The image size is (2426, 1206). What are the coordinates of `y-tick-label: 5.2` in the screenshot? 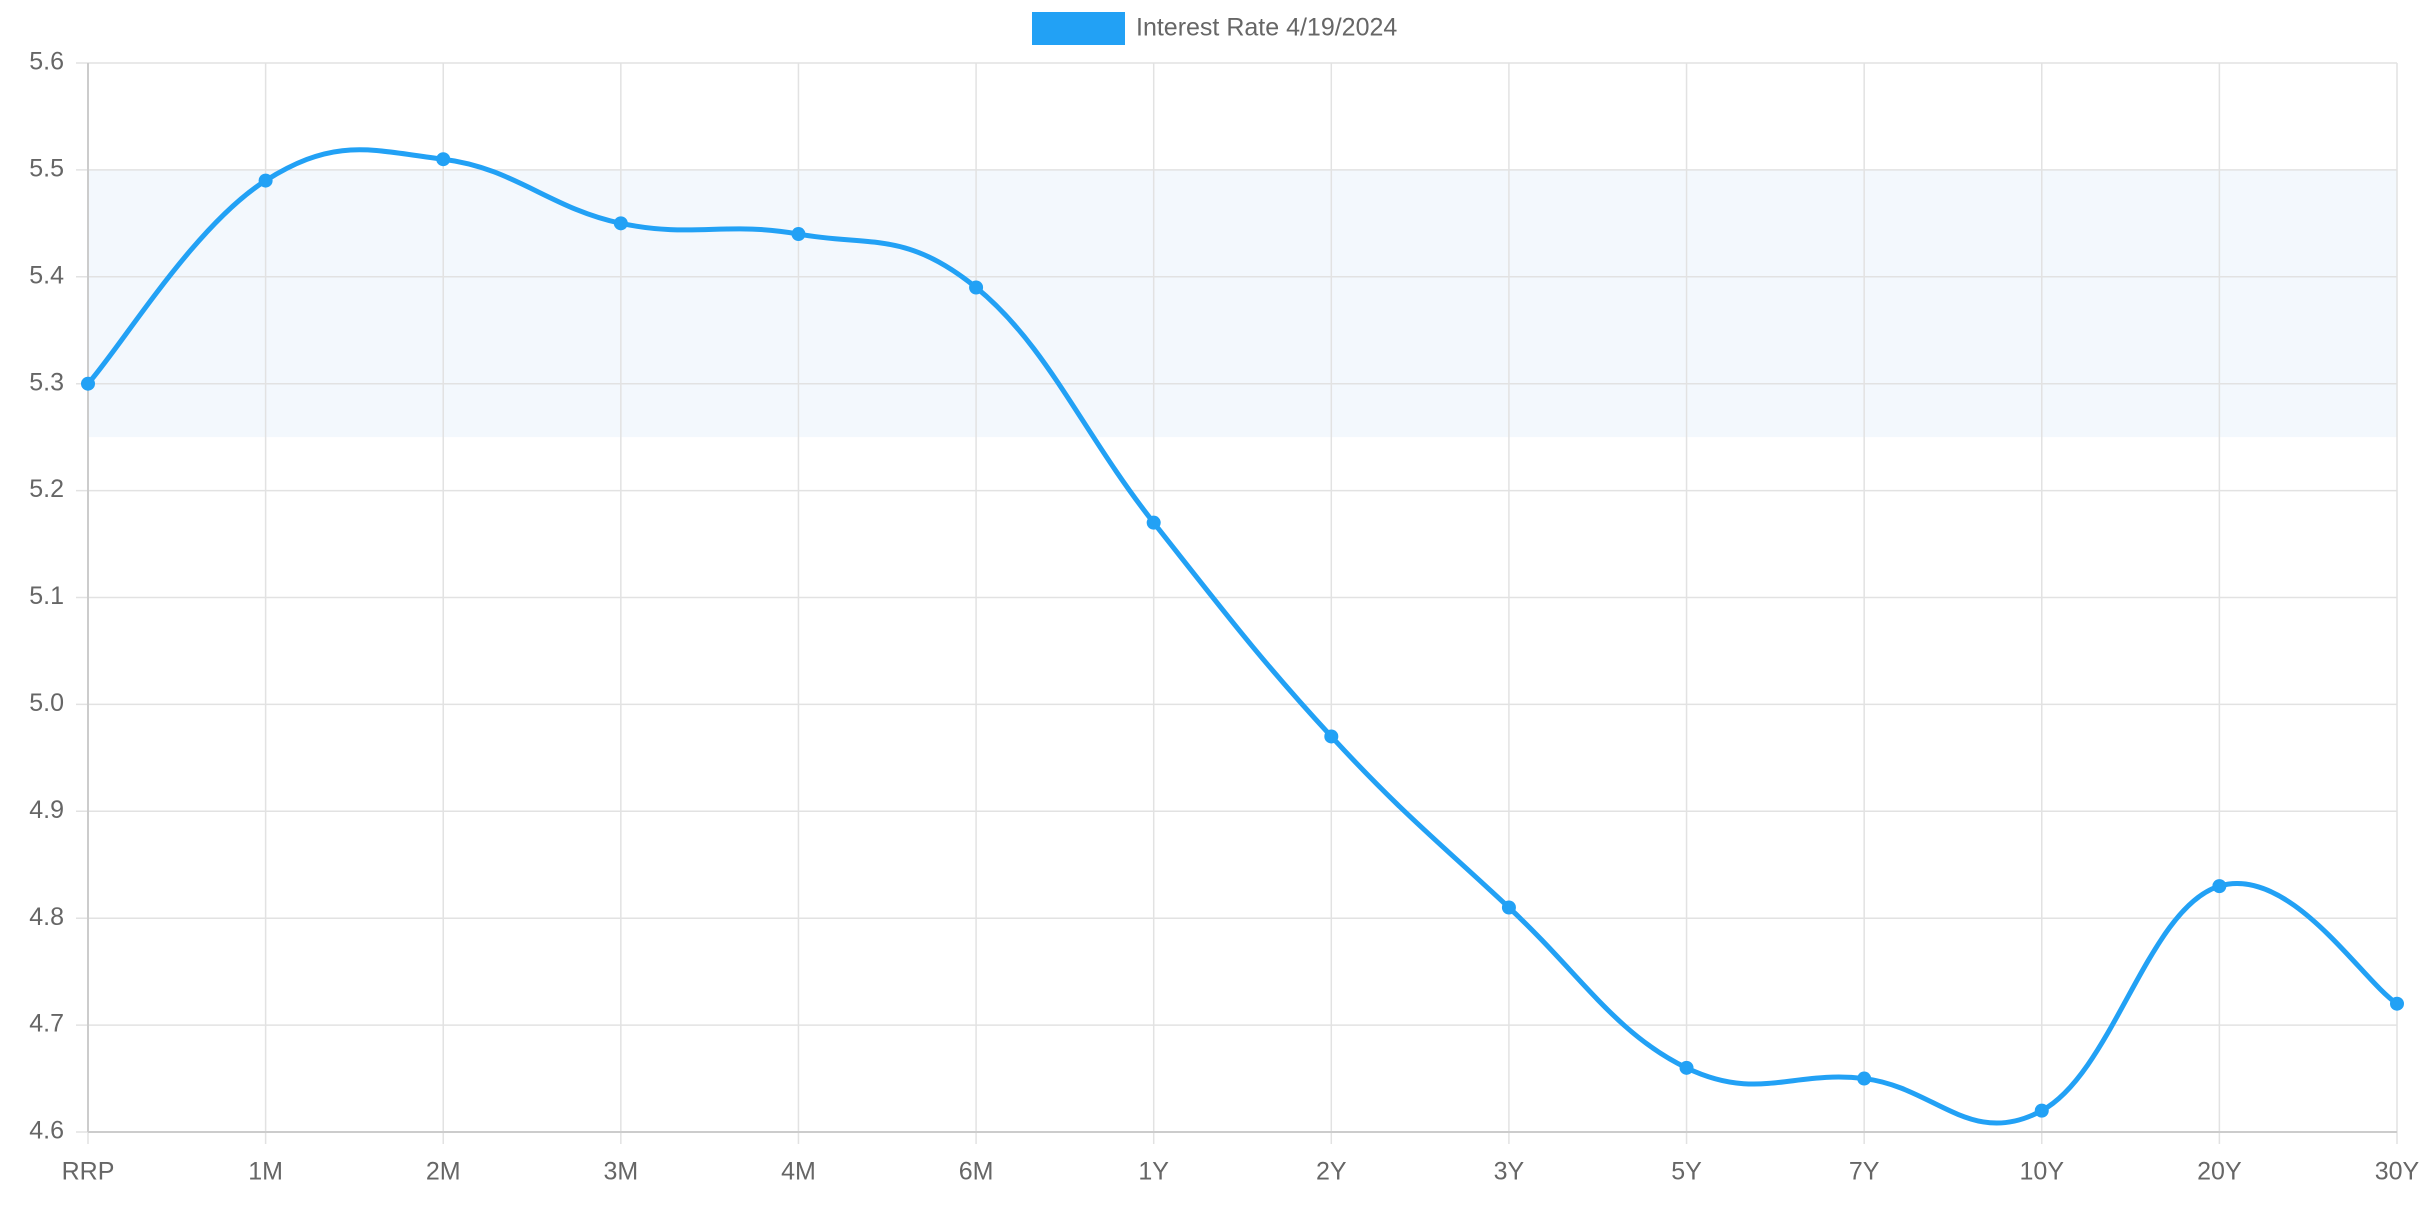 It's located at (46, 489).